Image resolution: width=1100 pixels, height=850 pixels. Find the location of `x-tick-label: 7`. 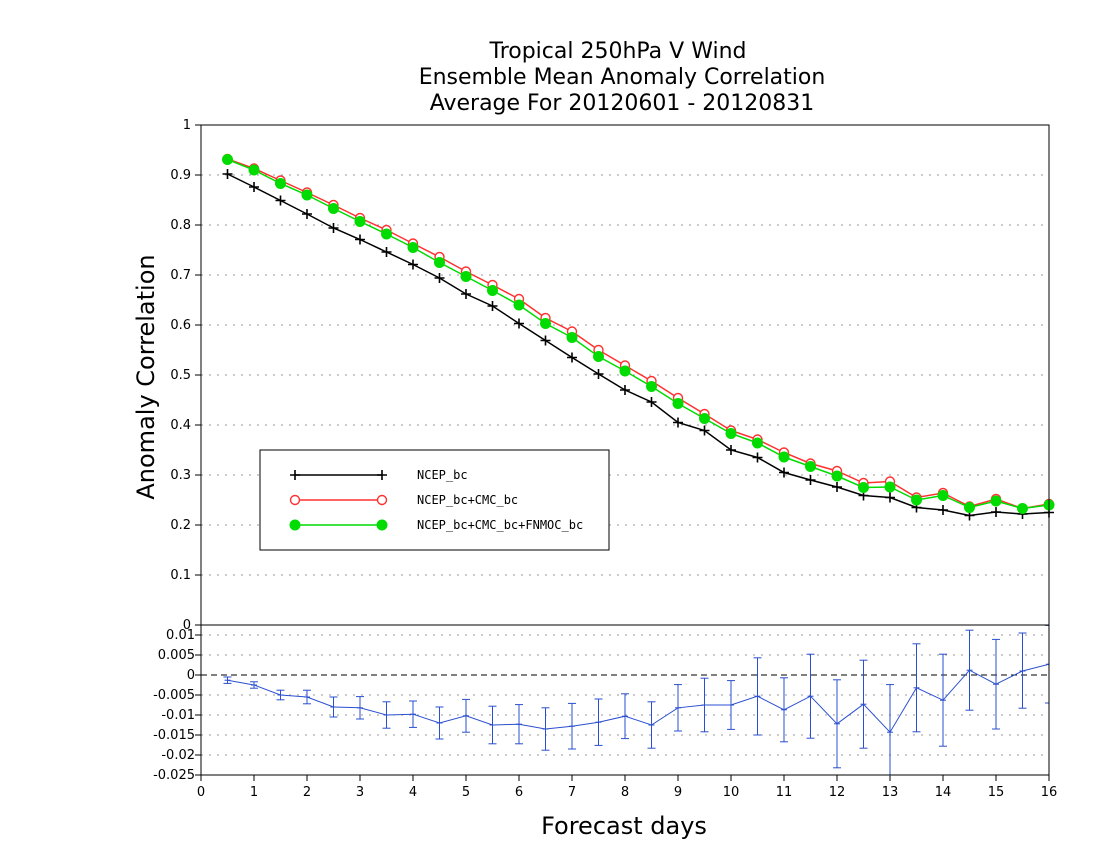

x-tick-label: 7 is located at coordinates (572, 792).